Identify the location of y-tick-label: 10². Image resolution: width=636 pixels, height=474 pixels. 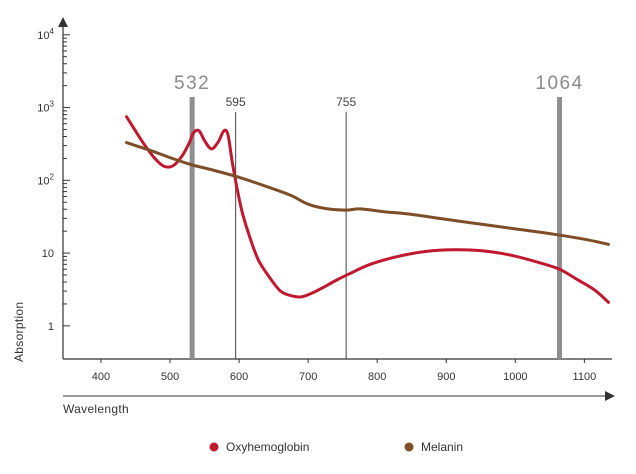
(45, 179).